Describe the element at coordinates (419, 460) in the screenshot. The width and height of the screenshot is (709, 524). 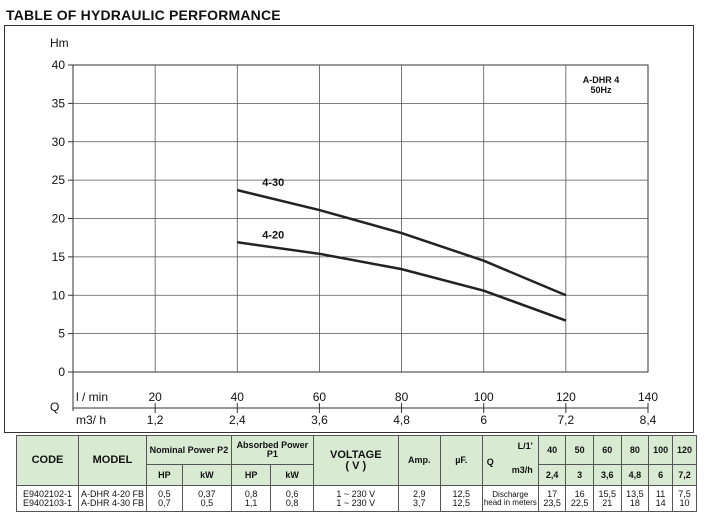
I see `amp-header: Amp.` at that location.